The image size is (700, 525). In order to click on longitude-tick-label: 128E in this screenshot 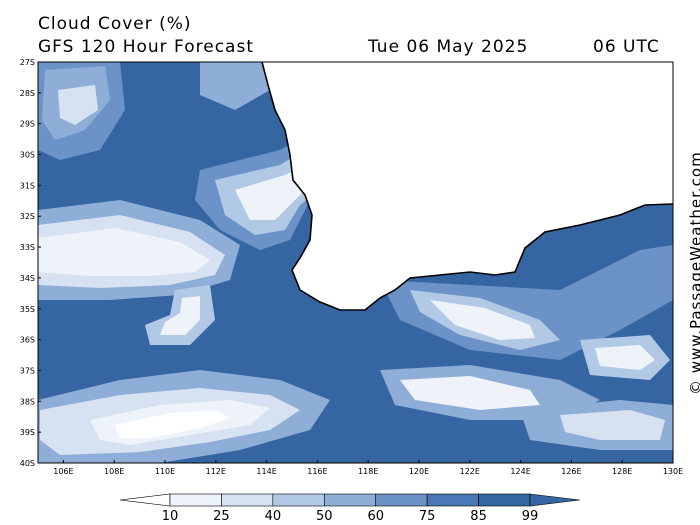, I will do `click(622, 471)`.